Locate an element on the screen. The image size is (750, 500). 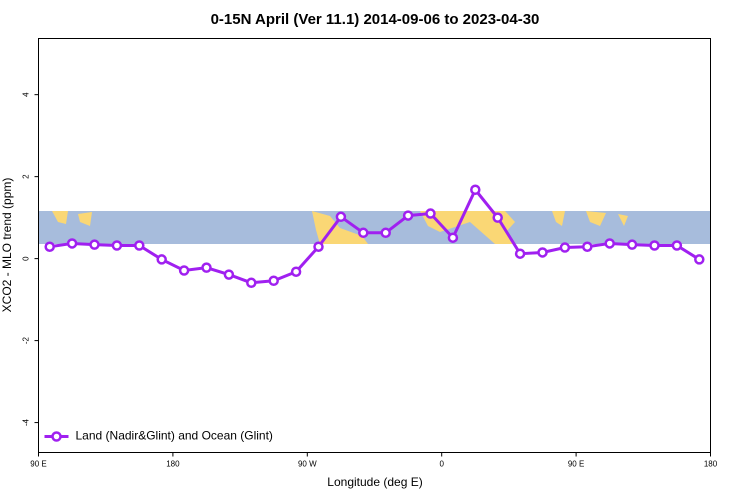
y-tick-label: 2 is located at coordinates (26, 176).